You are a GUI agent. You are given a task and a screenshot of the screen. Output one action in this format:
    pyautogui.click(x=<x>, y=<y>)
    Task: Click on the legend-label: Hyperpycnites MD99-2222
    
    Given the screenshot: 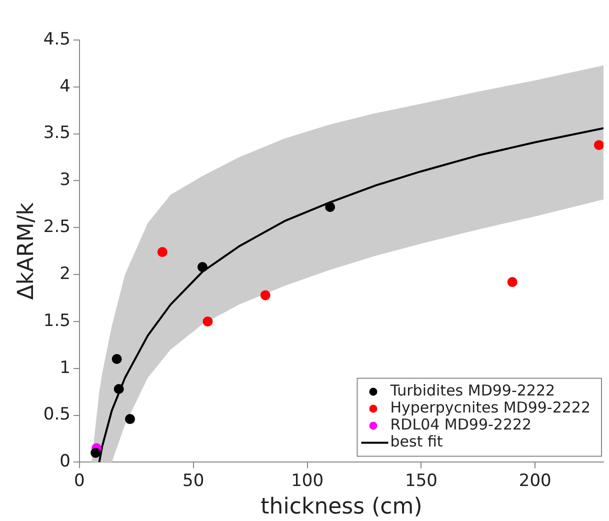 What is the action you would take?
    pyautogui.click(x=490, y=407)
    